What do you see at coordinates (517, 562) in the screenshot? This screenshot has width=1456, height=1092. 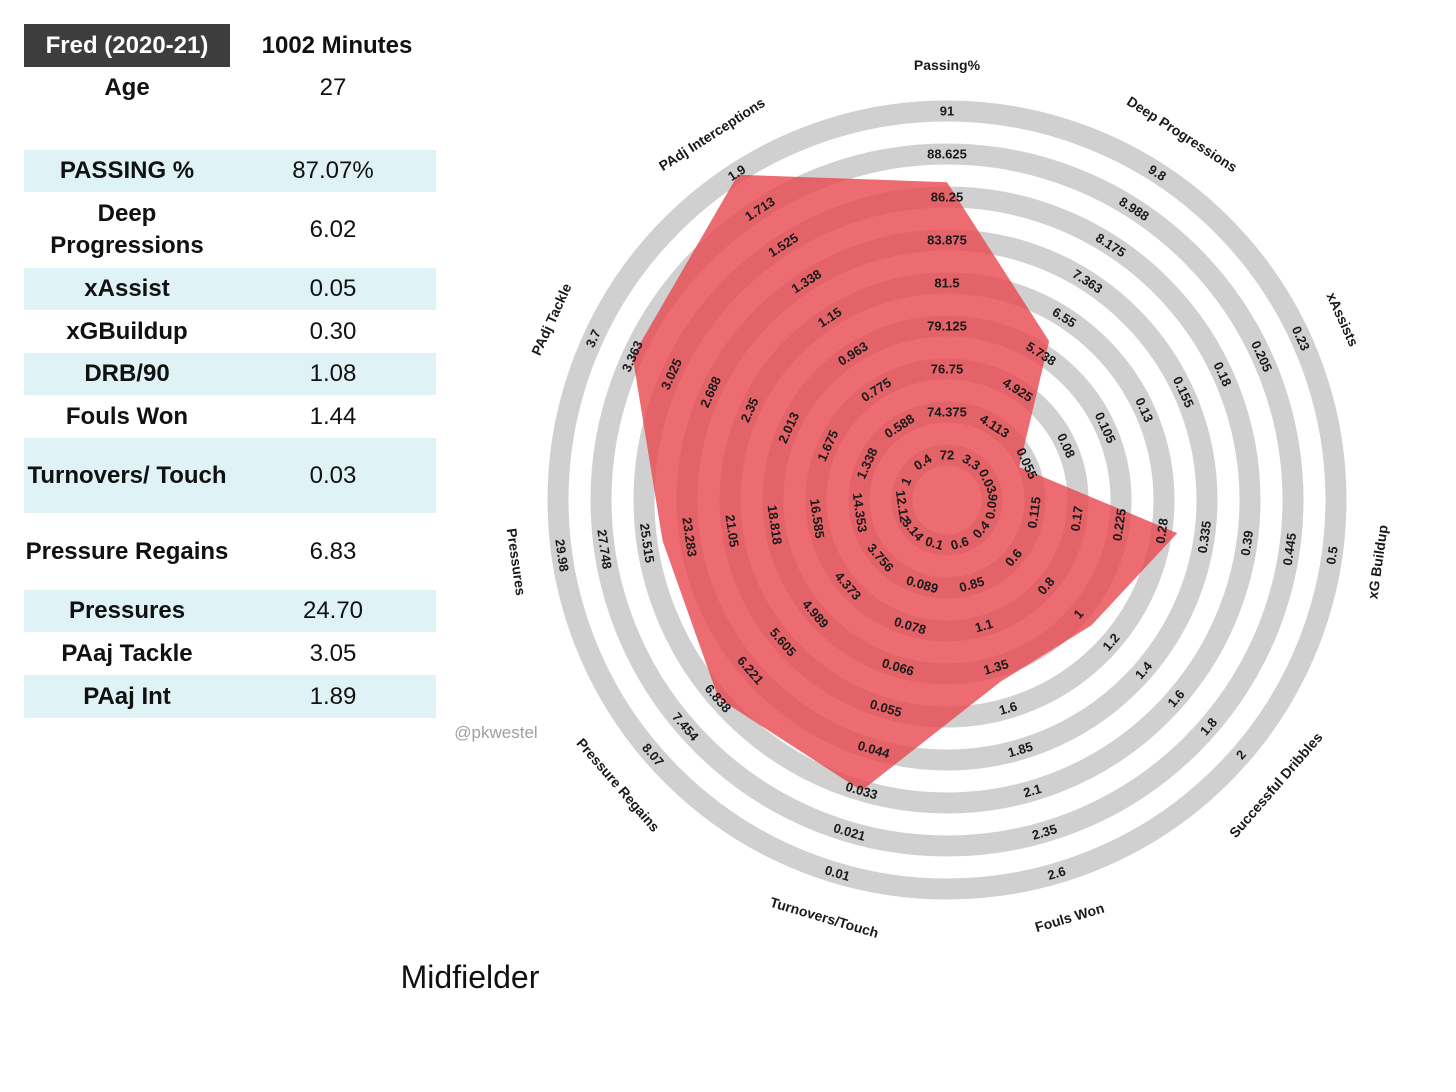 I see `axis-label: Pressures` at bounding box center [517, 562].